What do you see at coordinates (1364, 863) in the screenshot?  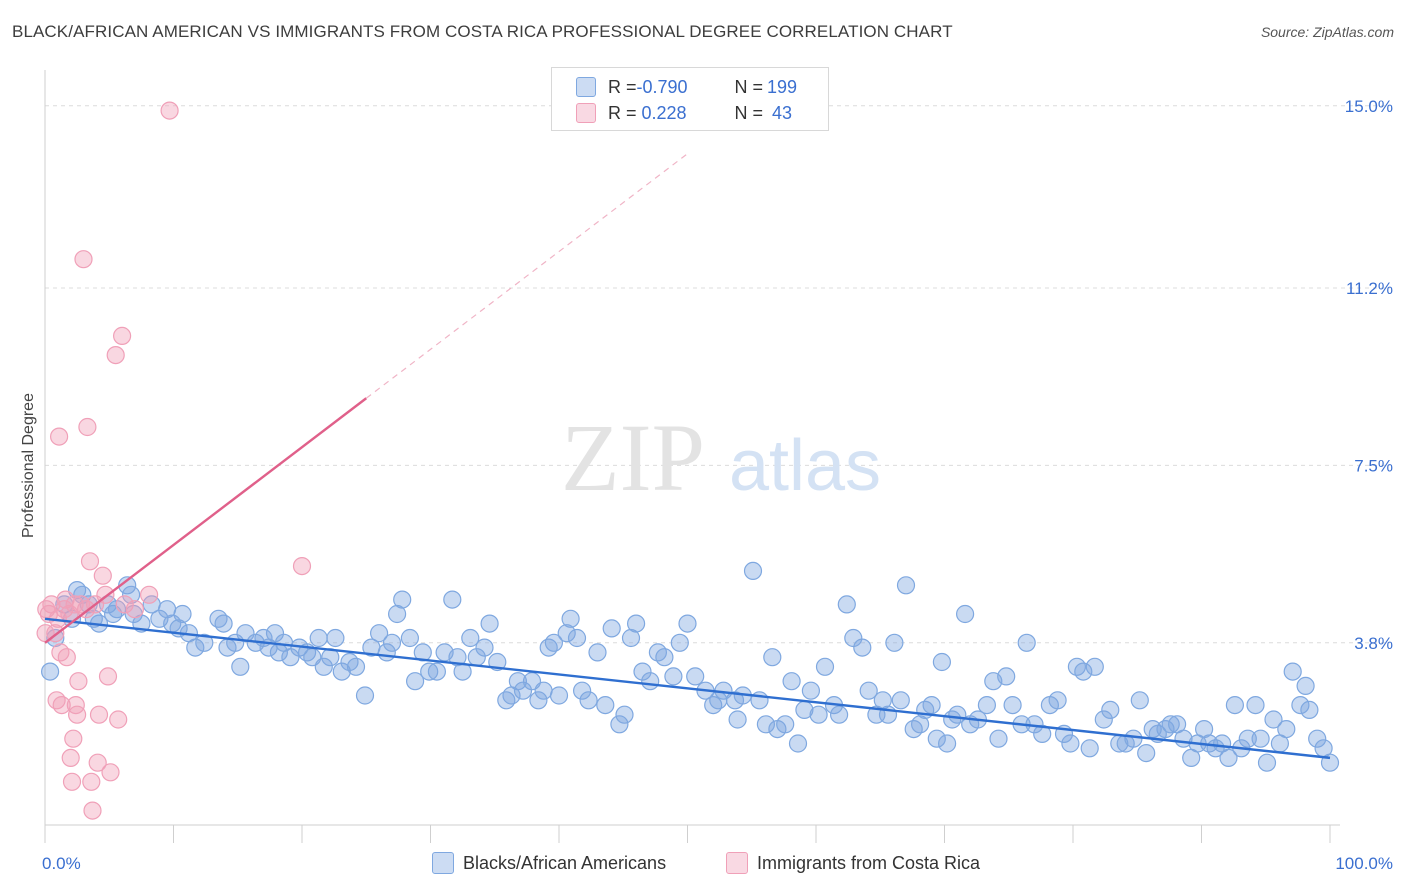 I see `x-tick-label-max: 100.0%` at bounding box center [1364, 863].